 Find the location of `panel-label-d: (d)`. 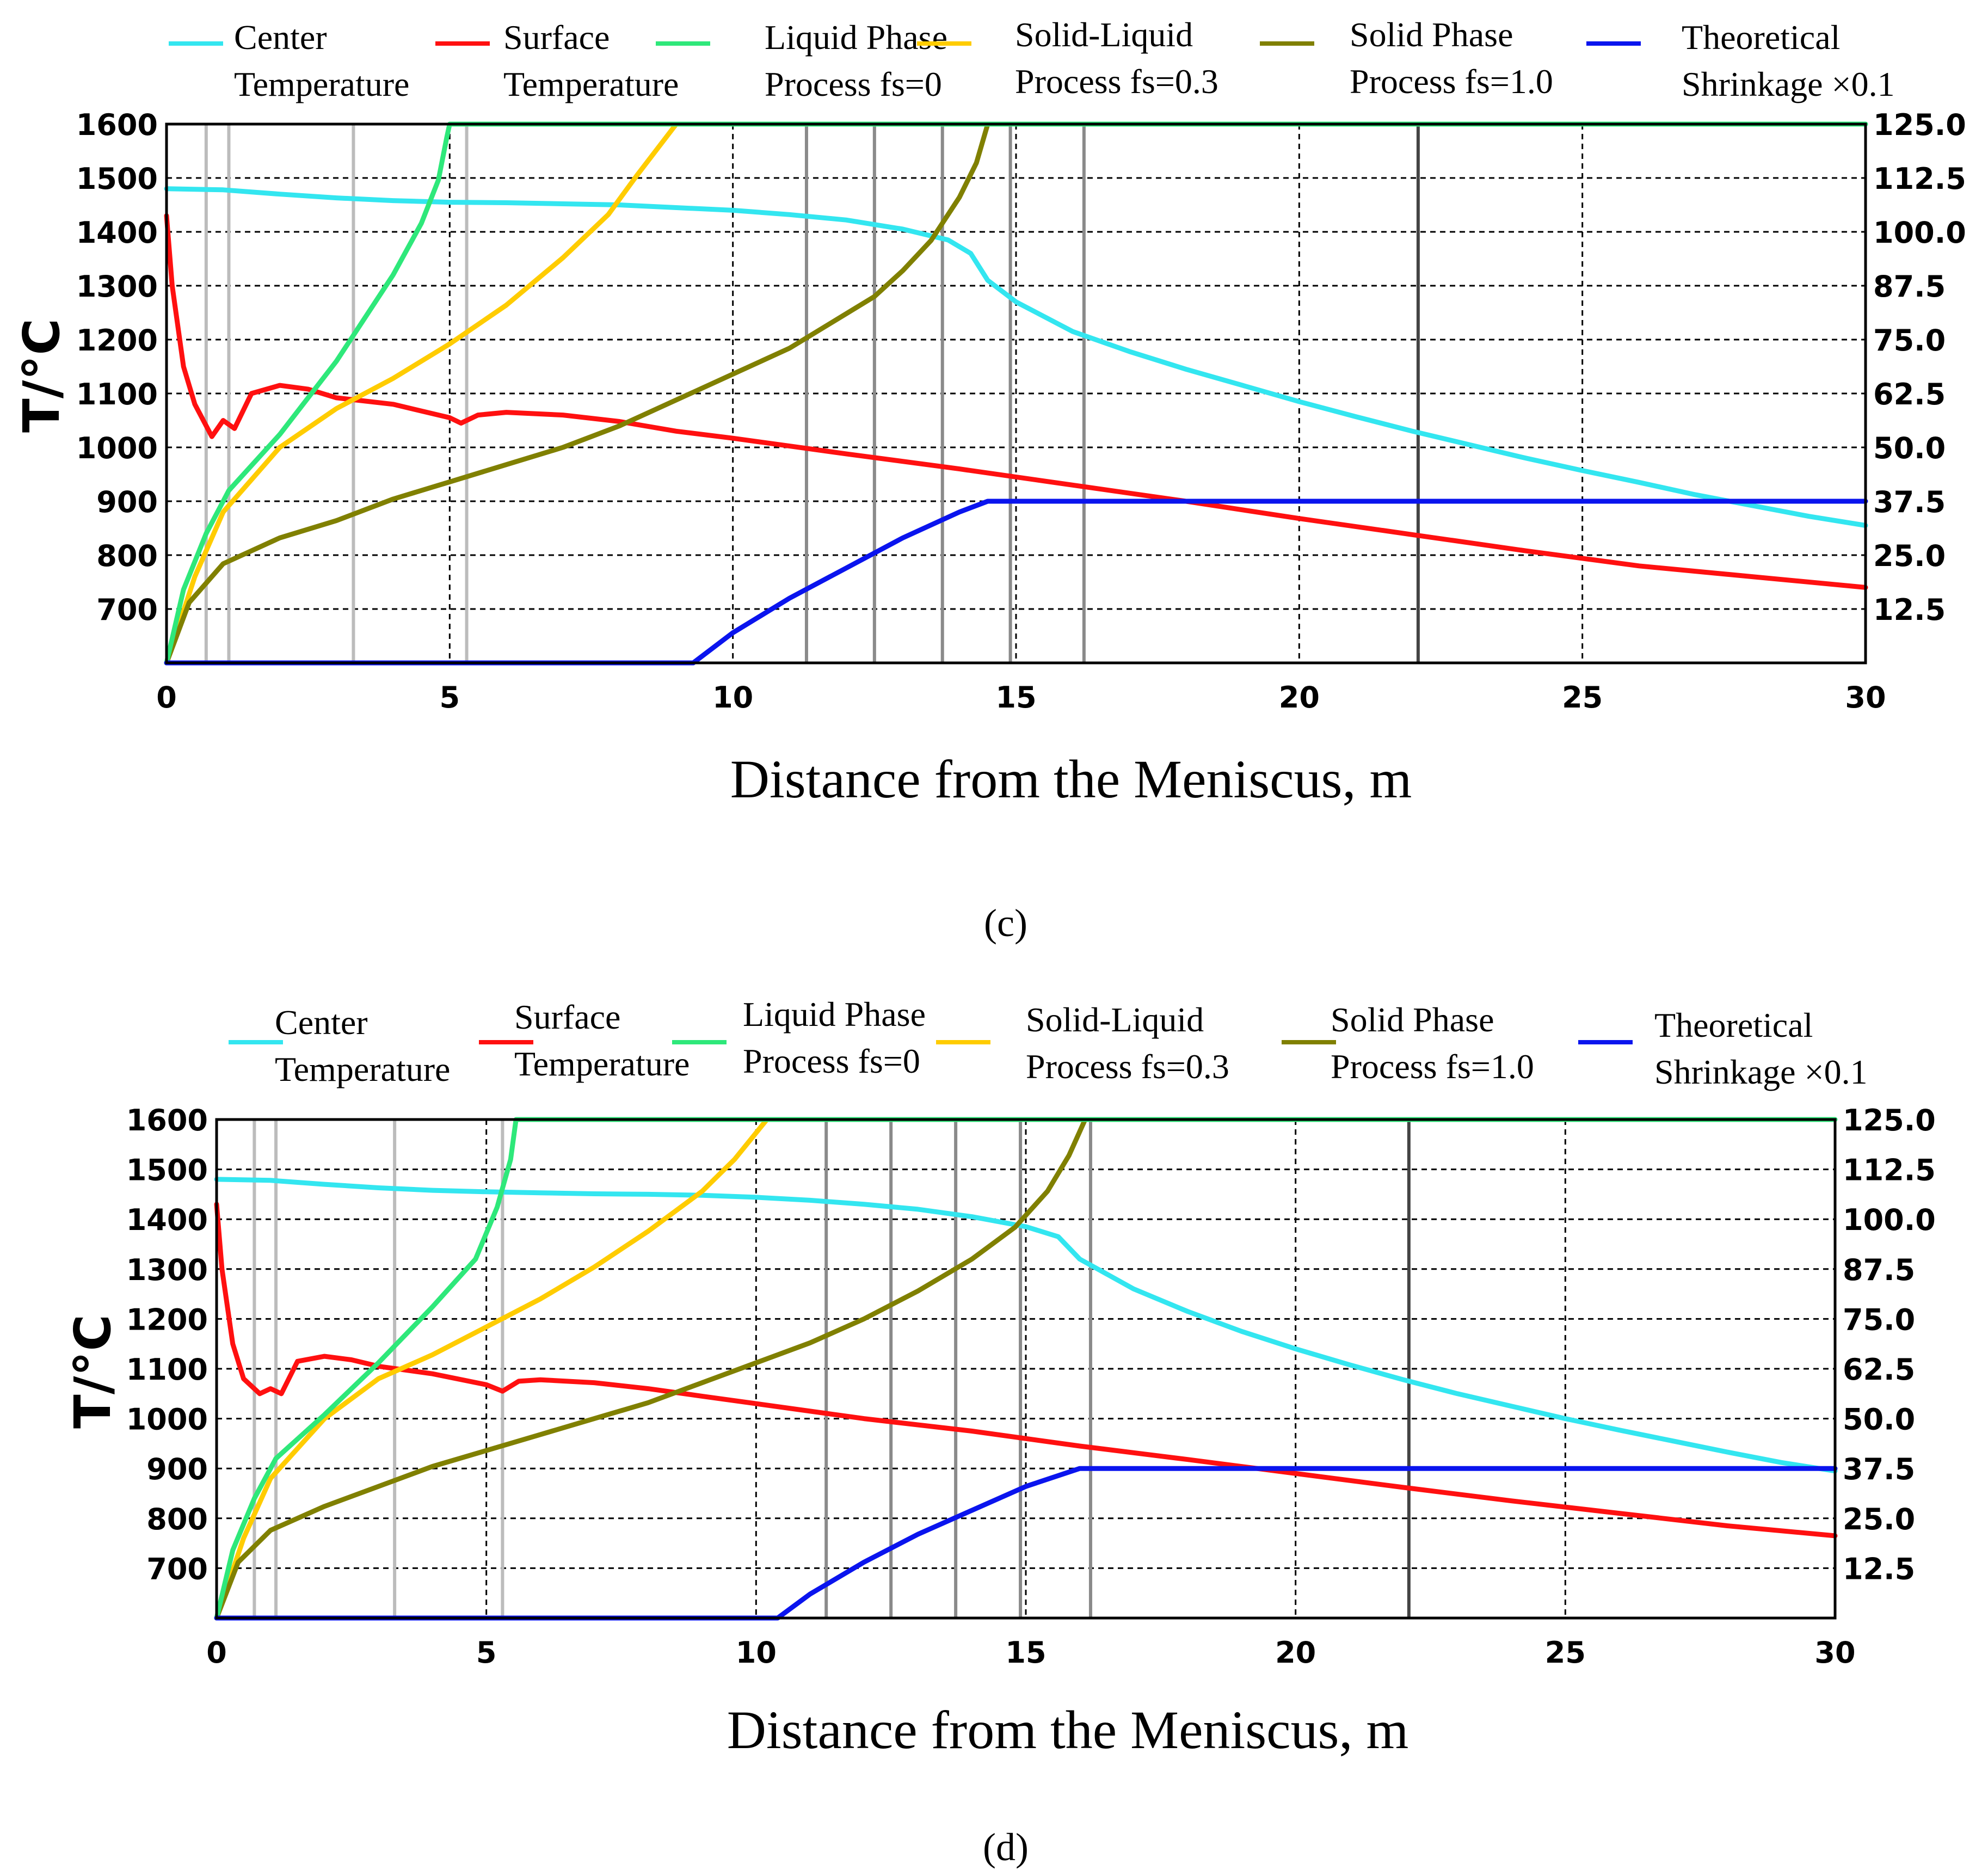

panel-label-d: (d) is located at coordinates (1006, 1847).